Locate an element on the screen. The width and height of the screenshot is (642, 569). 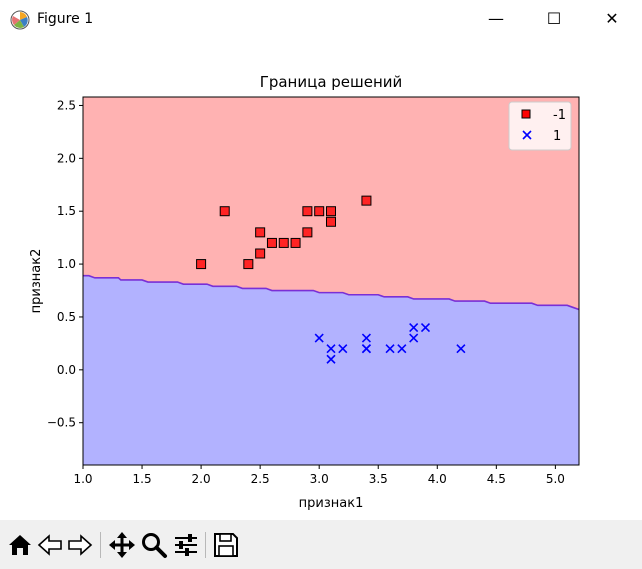
y-tick-label: 0.0 is located at coordinates (66, 370).